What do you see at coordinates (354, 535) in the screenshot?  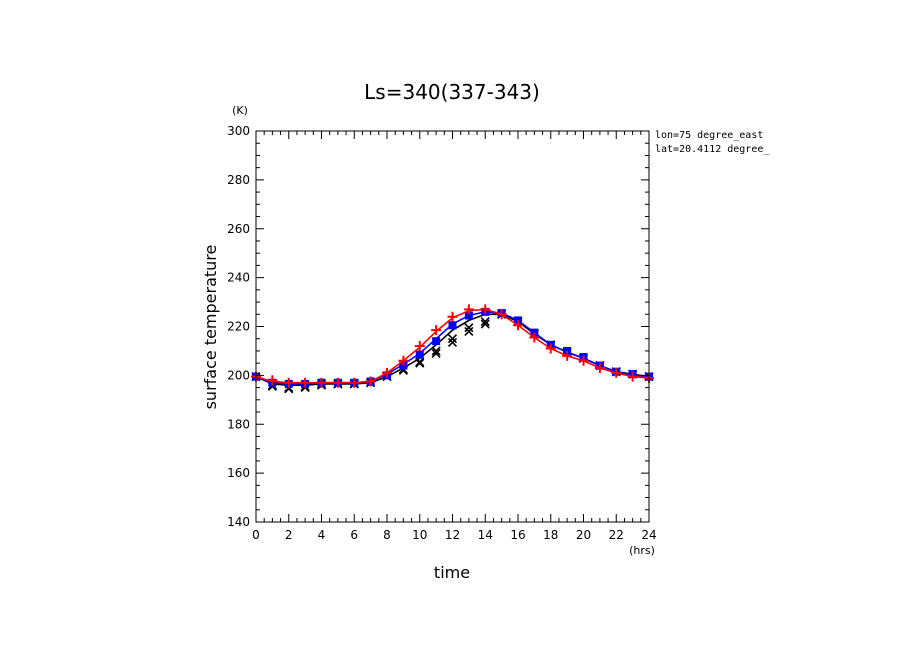 I see `x-tick-label: 6` at bounding box center [354, 535].